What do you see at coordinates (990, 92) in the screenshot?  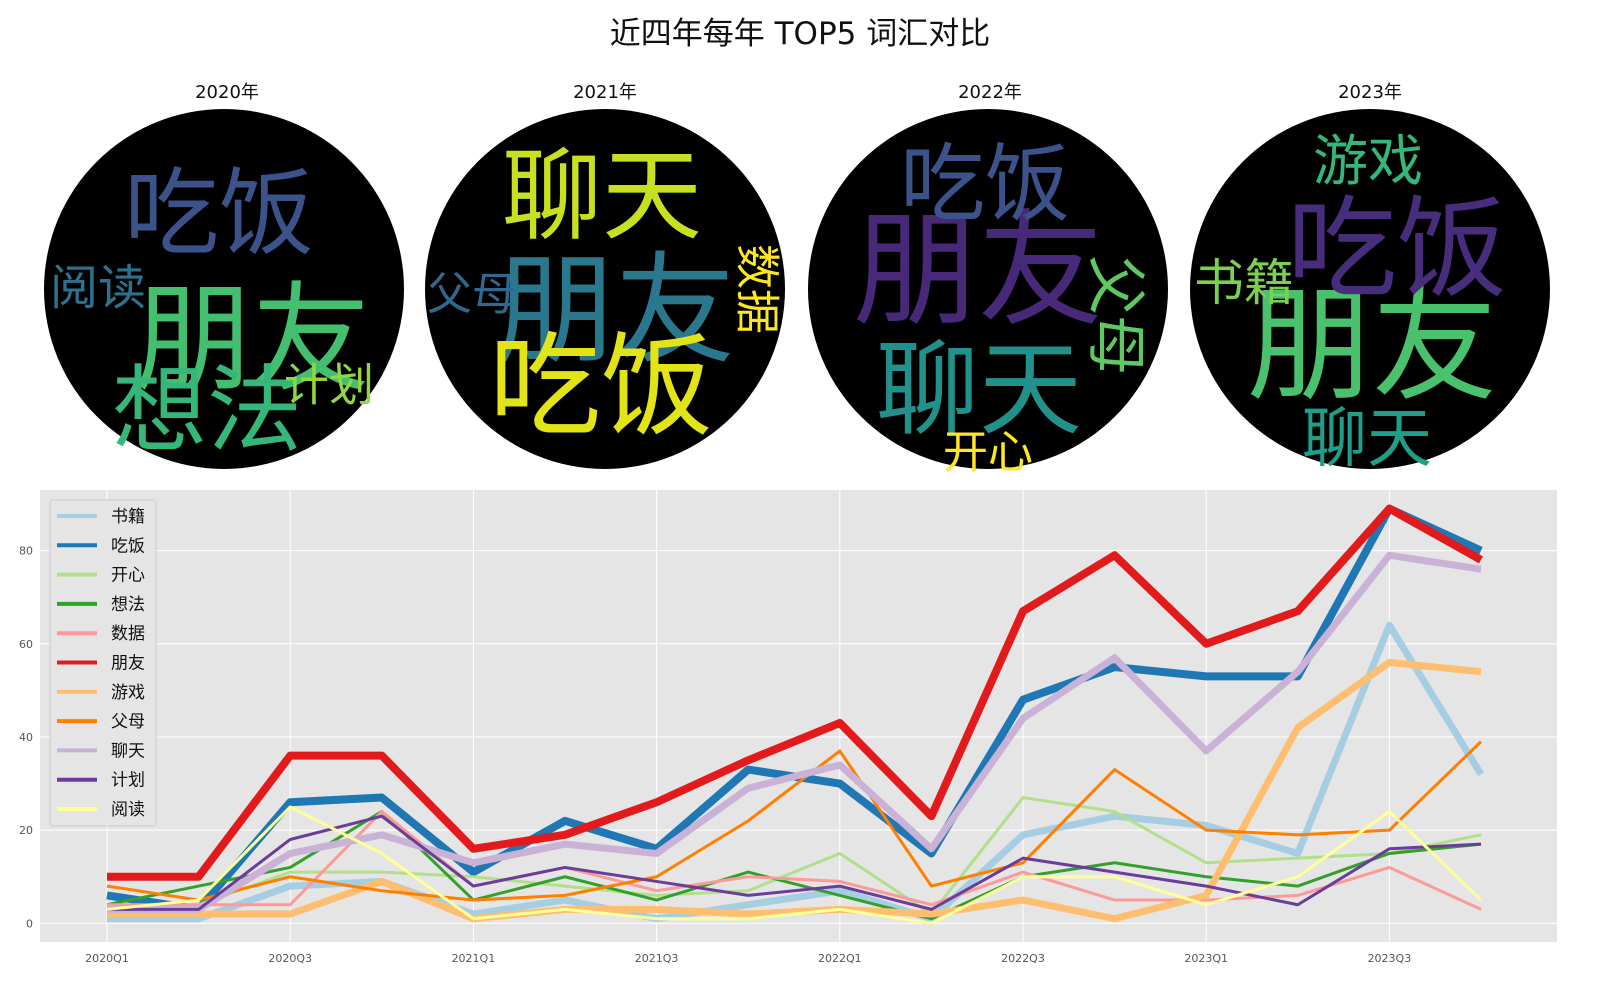 I see `wordcloud-2022-title: 2022年` at bounding box center [990, 92].